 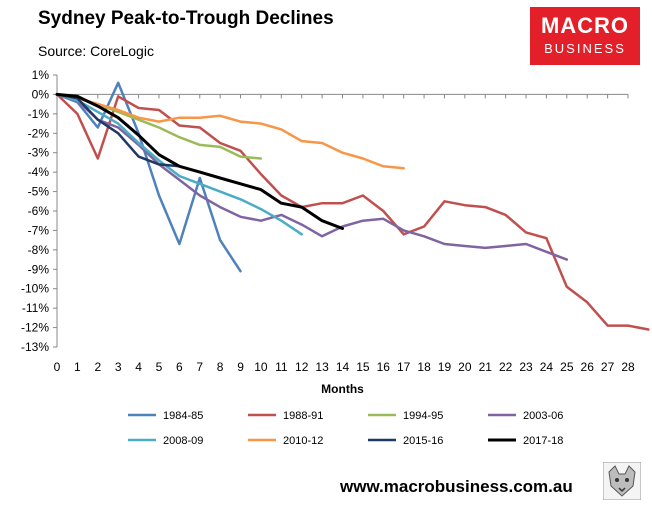 I want to click on x-tick-label: 10, so click(x=261, y=367).